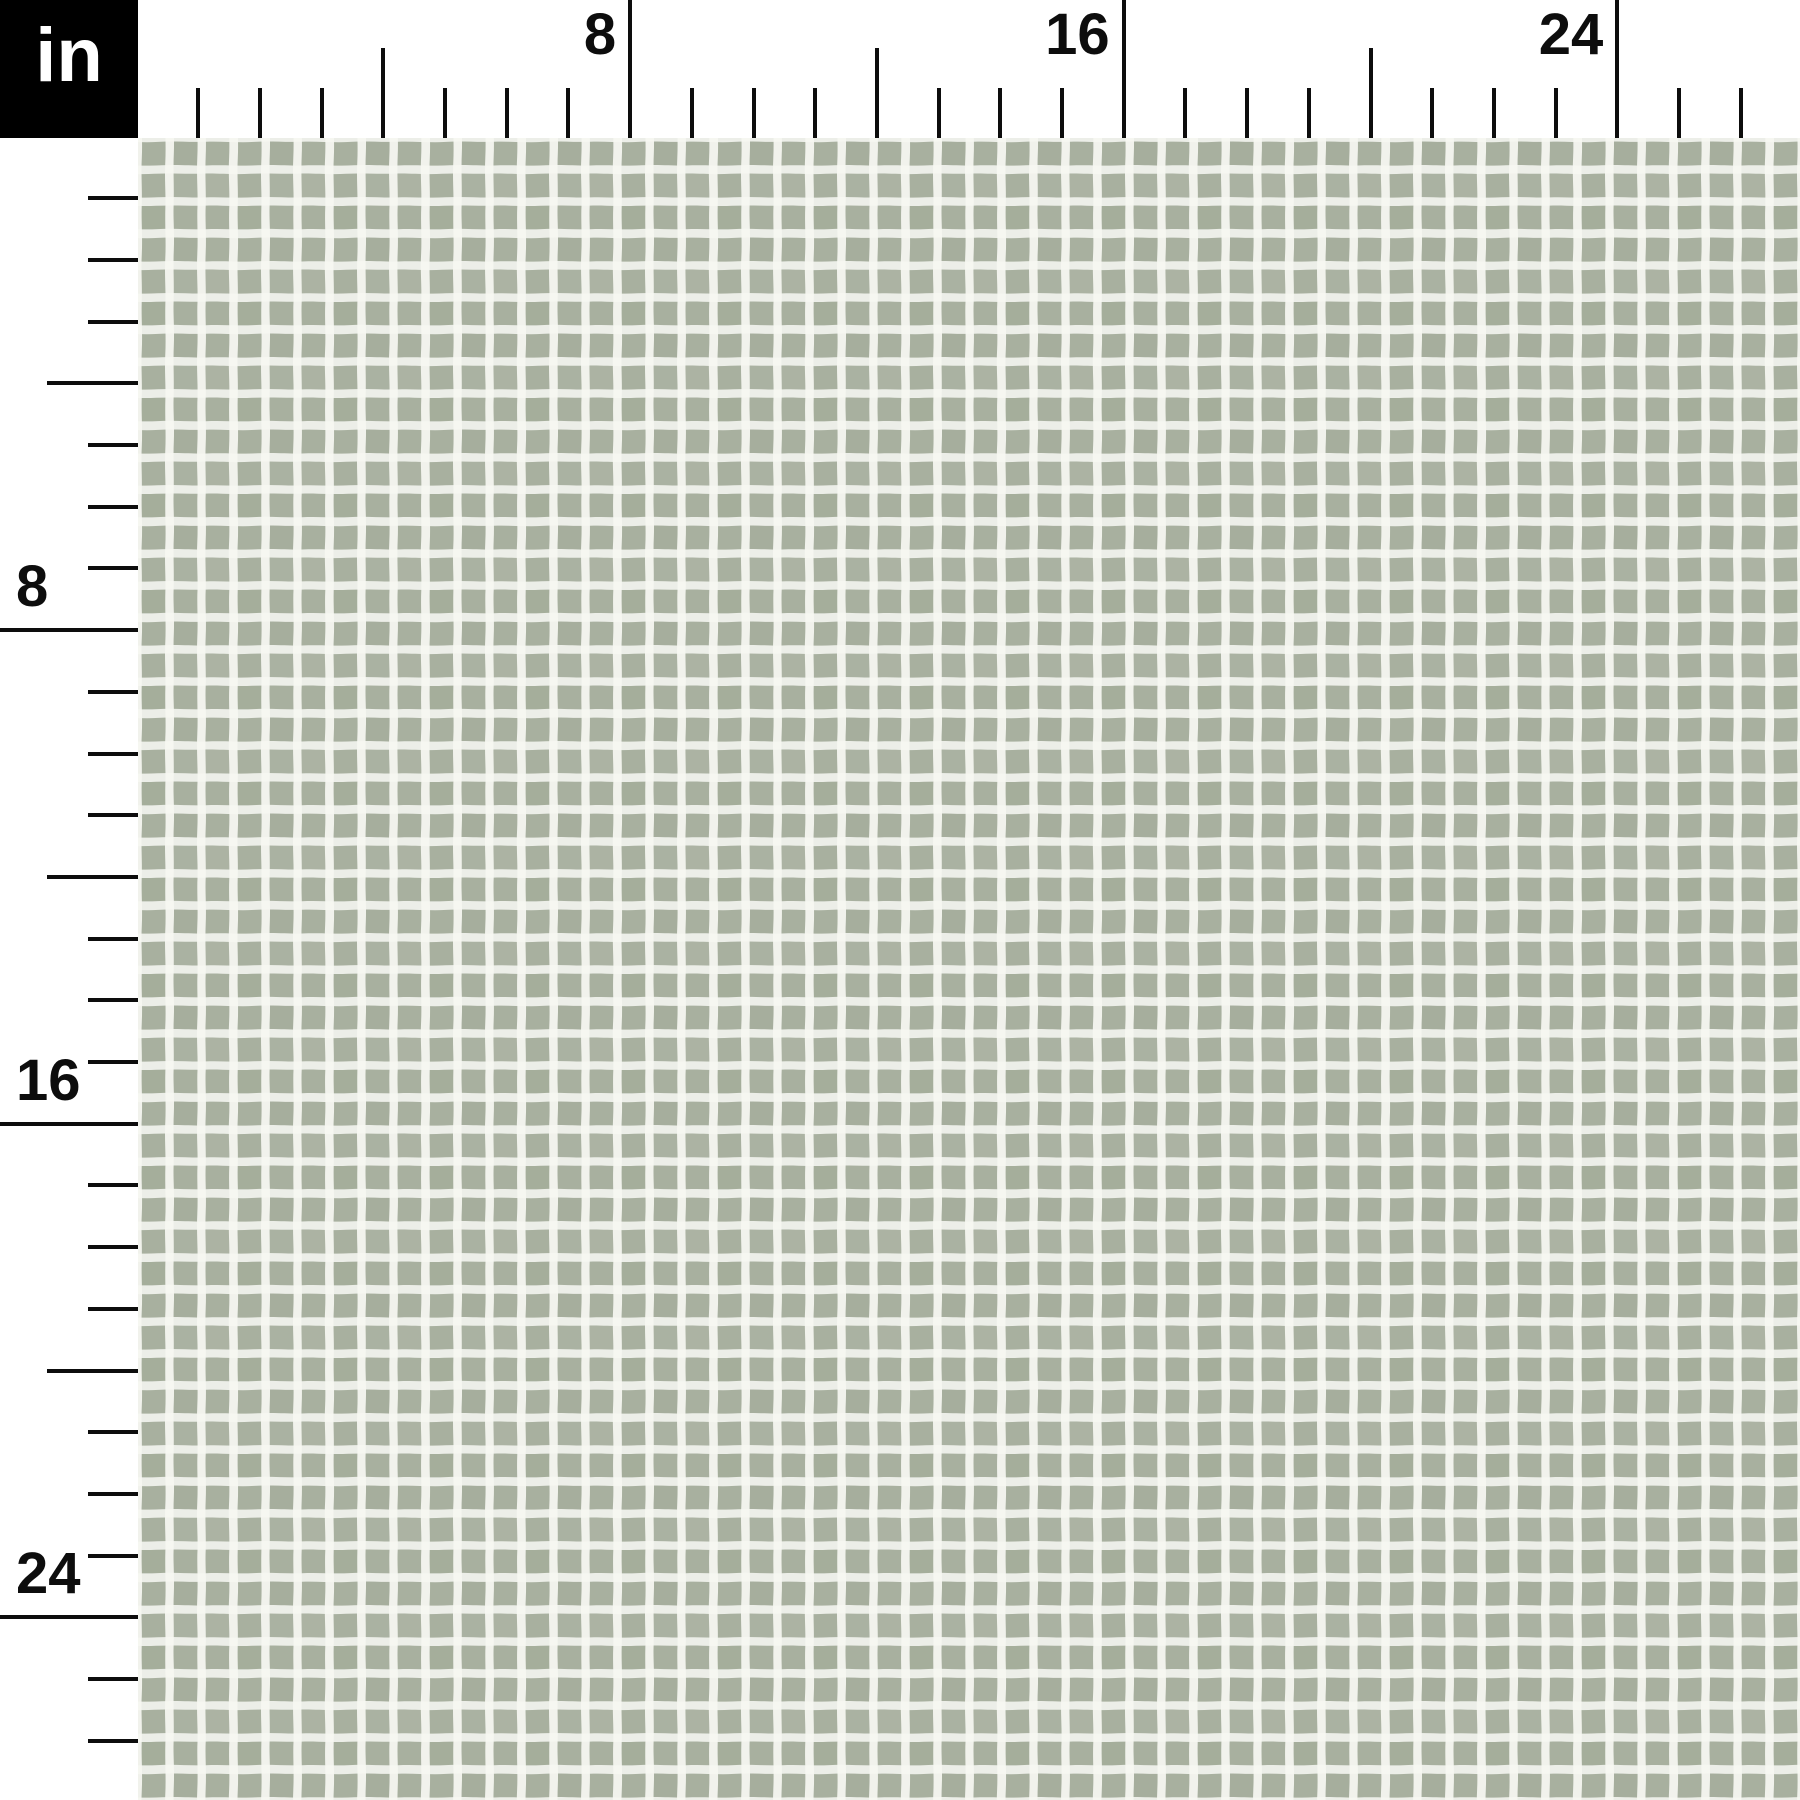  I want to click on ruler-tick-top-23in, so click(1555, 113).